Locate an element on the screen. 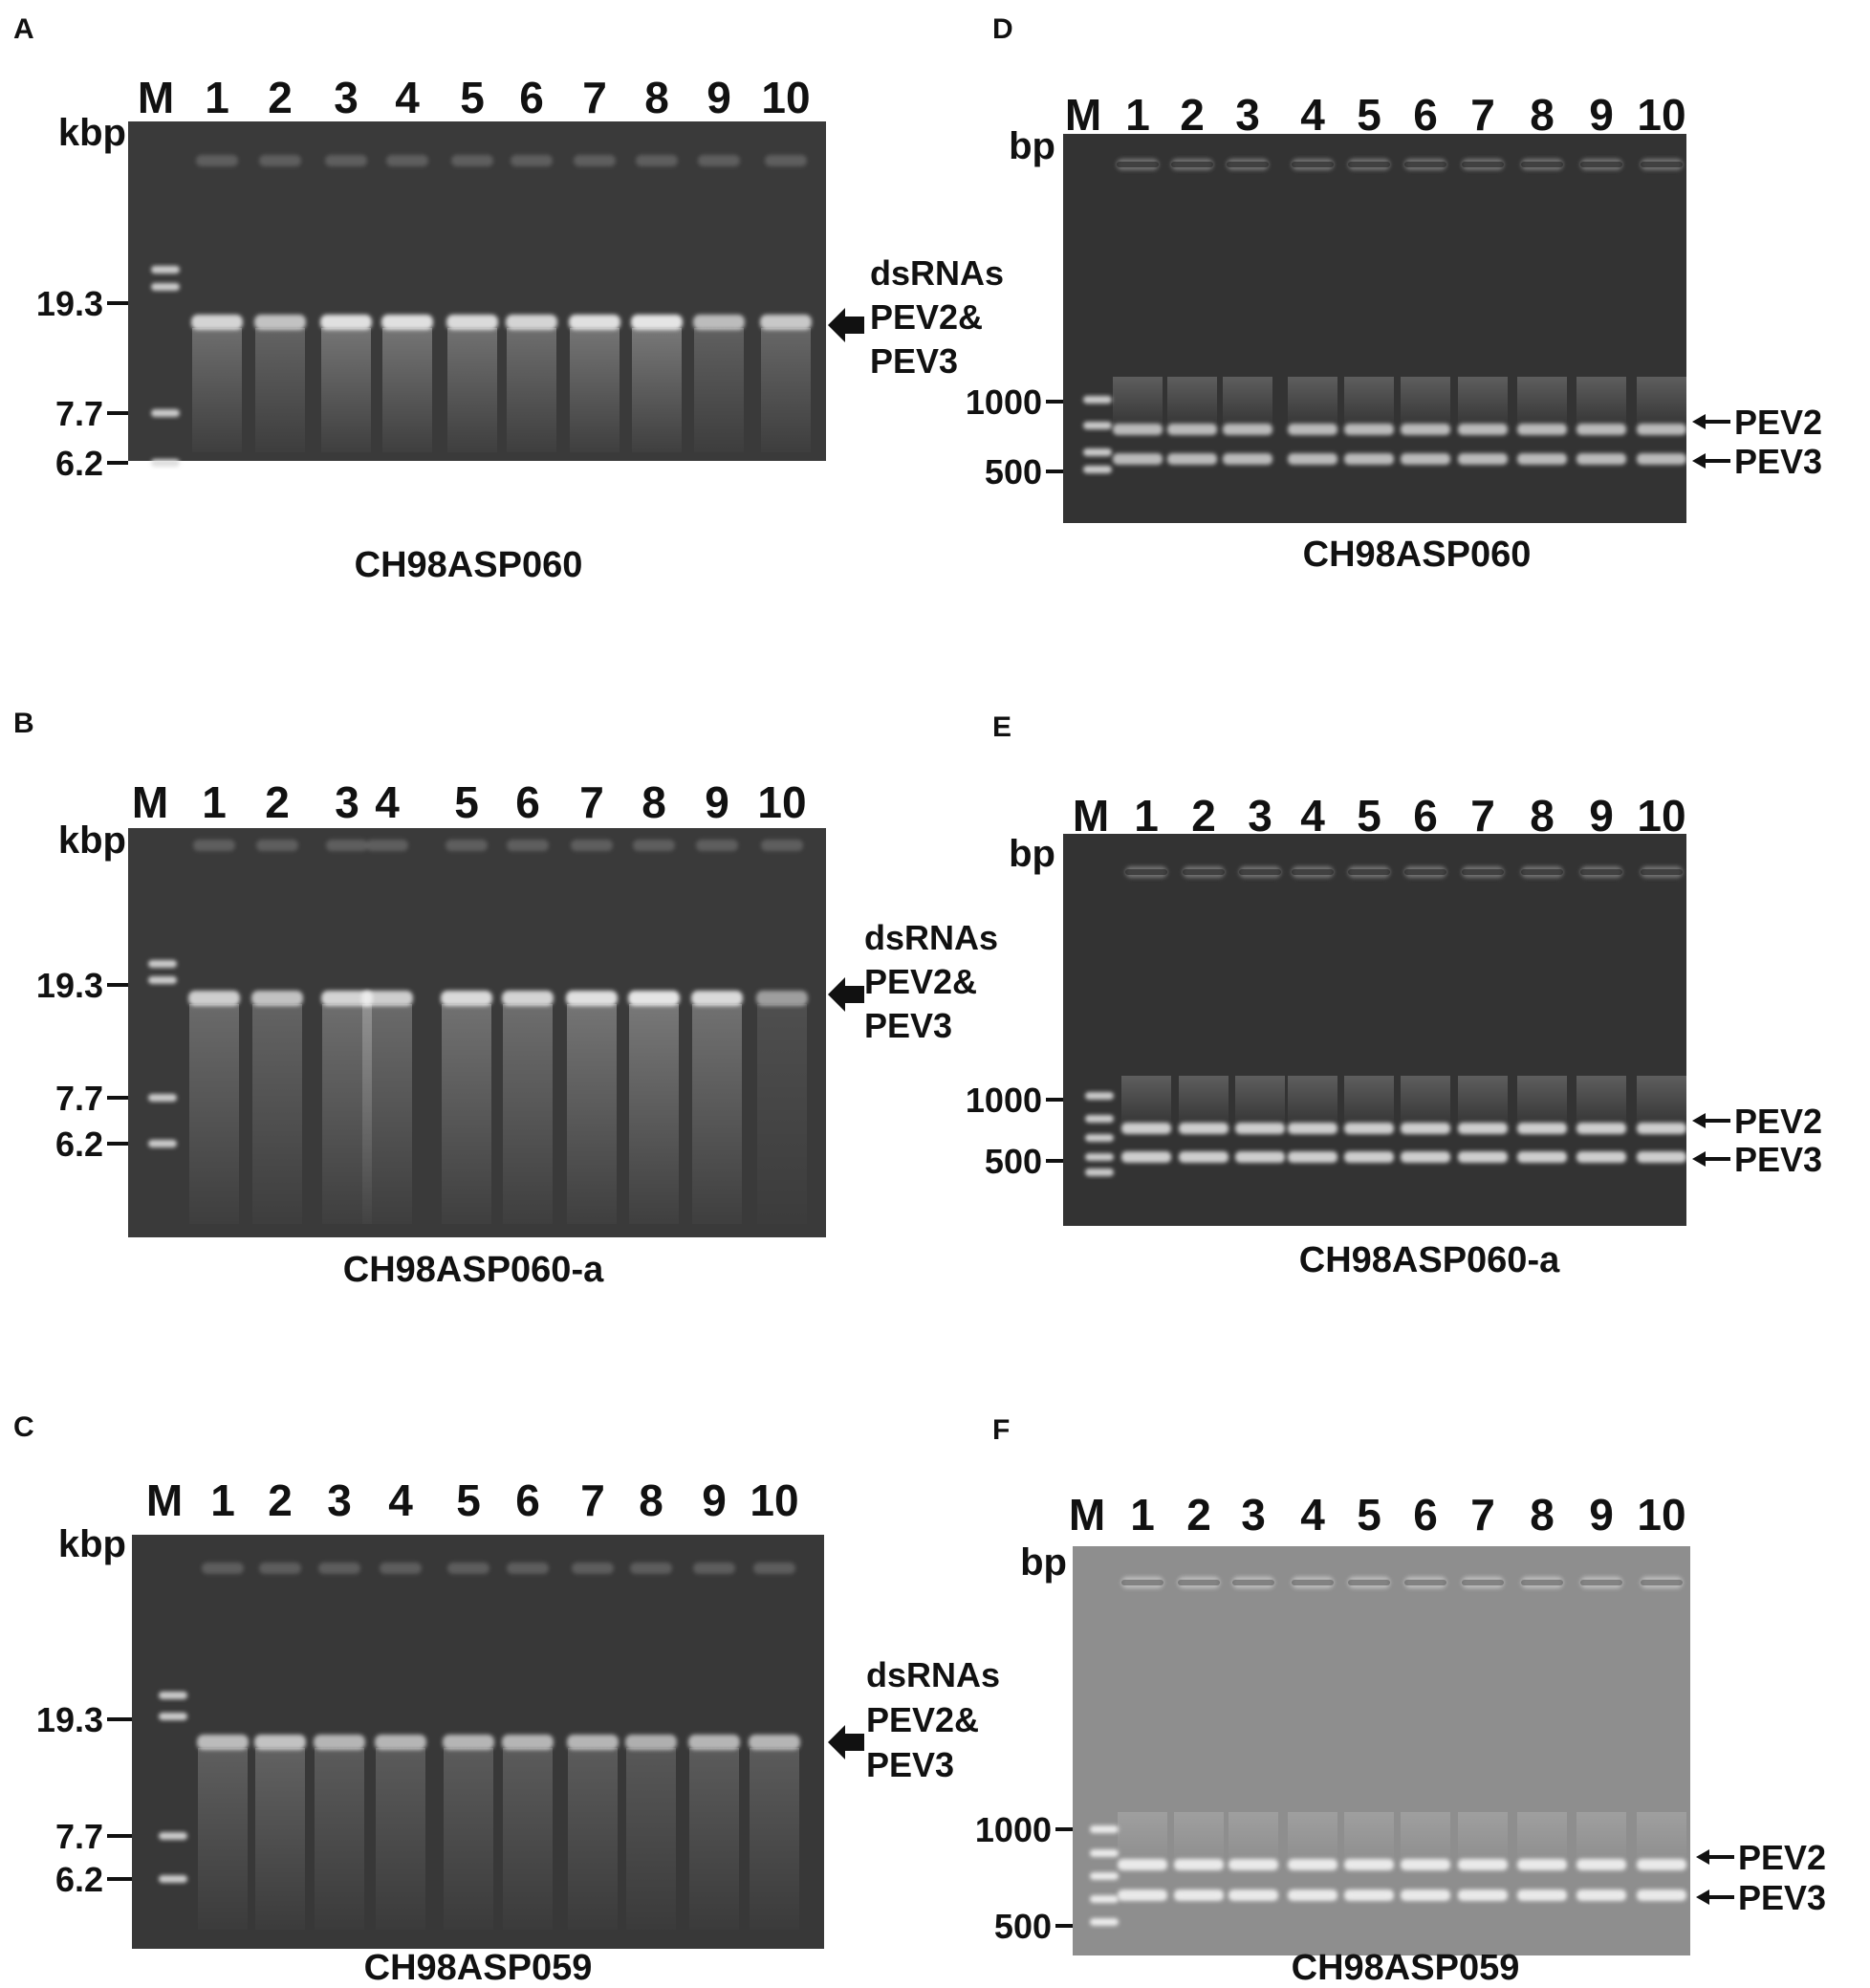 Image resolution: width=1870 pixels, height=1988 pixels. gel-image is located at coordinates (1381, 1750).